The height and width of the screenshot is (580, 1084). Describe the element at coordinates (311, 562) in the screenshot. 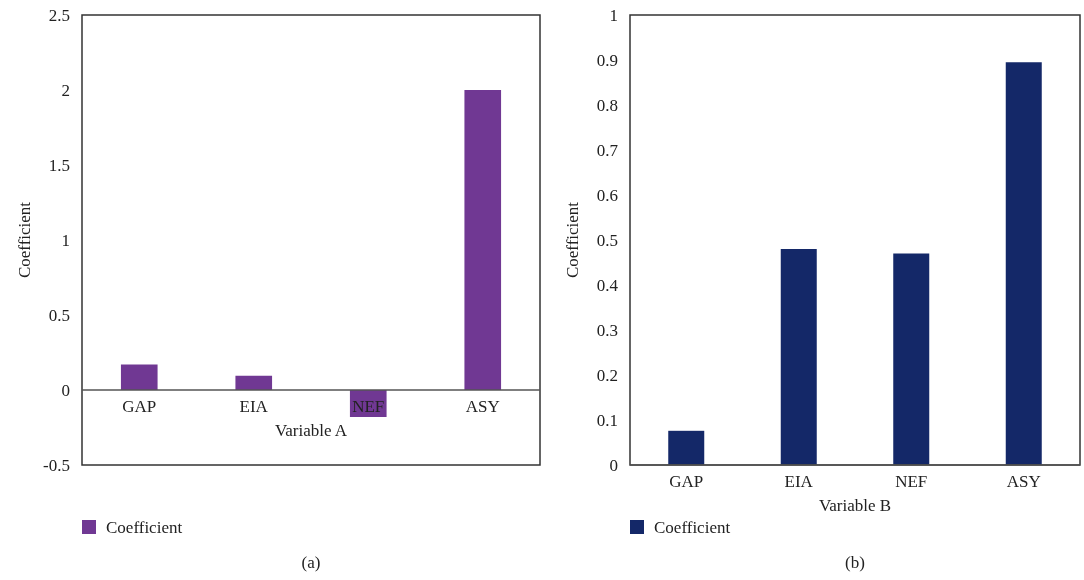

I see `text: (a)` at that location.